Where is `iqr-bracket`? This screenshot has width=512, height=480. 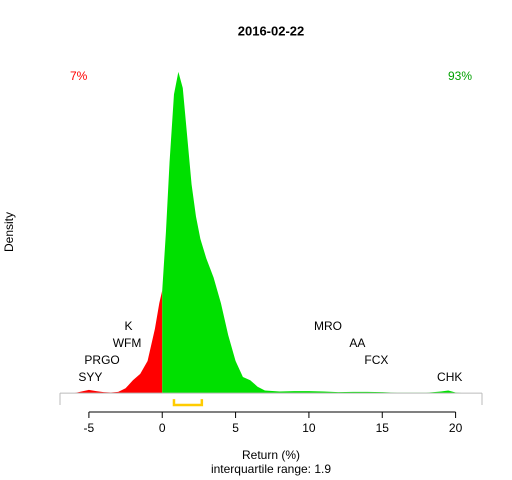
iqr-bracket is located at coordinates (188, 403).